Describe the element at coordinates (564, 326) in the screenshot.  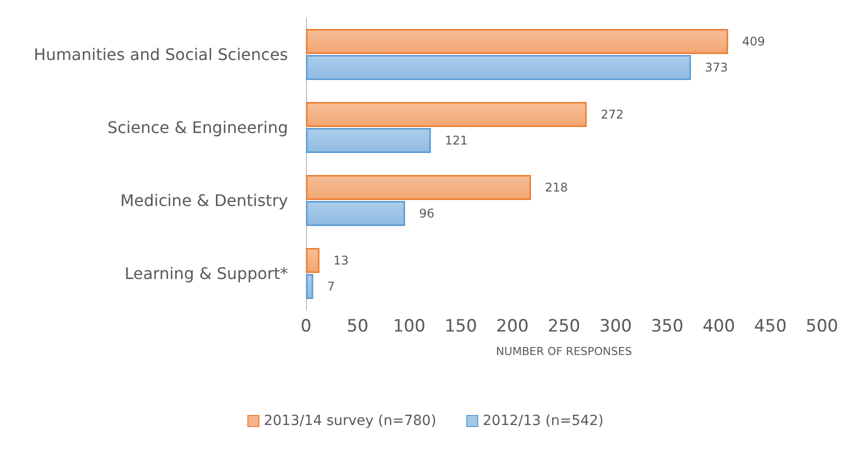
I see `x-tick-label: 250` at that location.